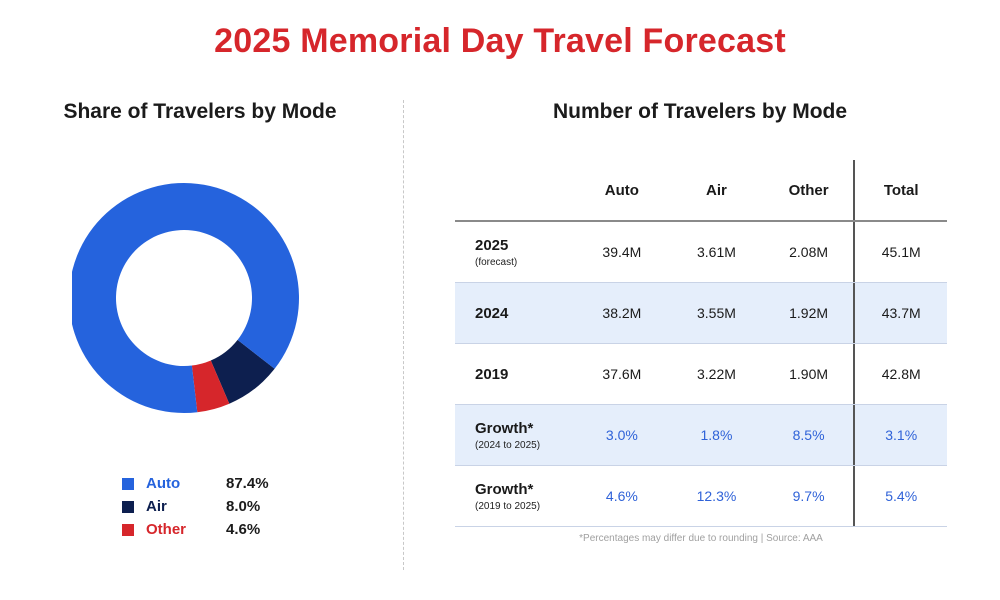 This screenshot has width=1000, height=600. What do you see at coordinates (622, 252) in the screenshot?
I see `cell-auto: 39.4M` at bounding box center [622, 252].